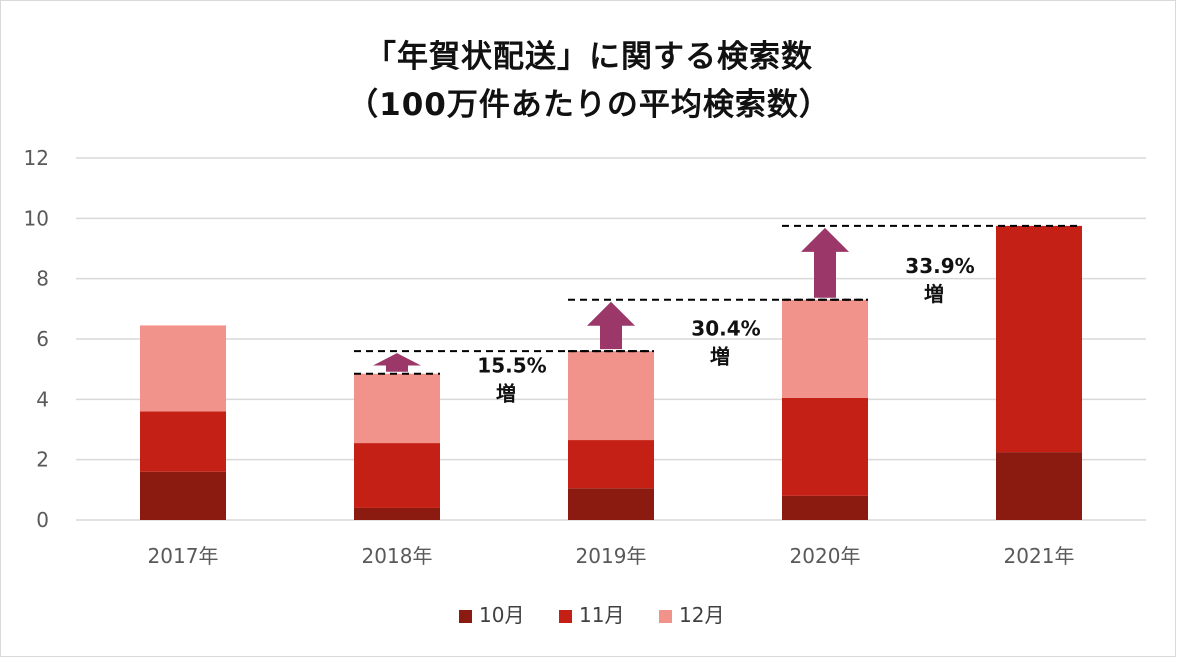  Describe the element at coordinates (36, 218) in the screenshot. I see `y-tick-label: 10` at that location.